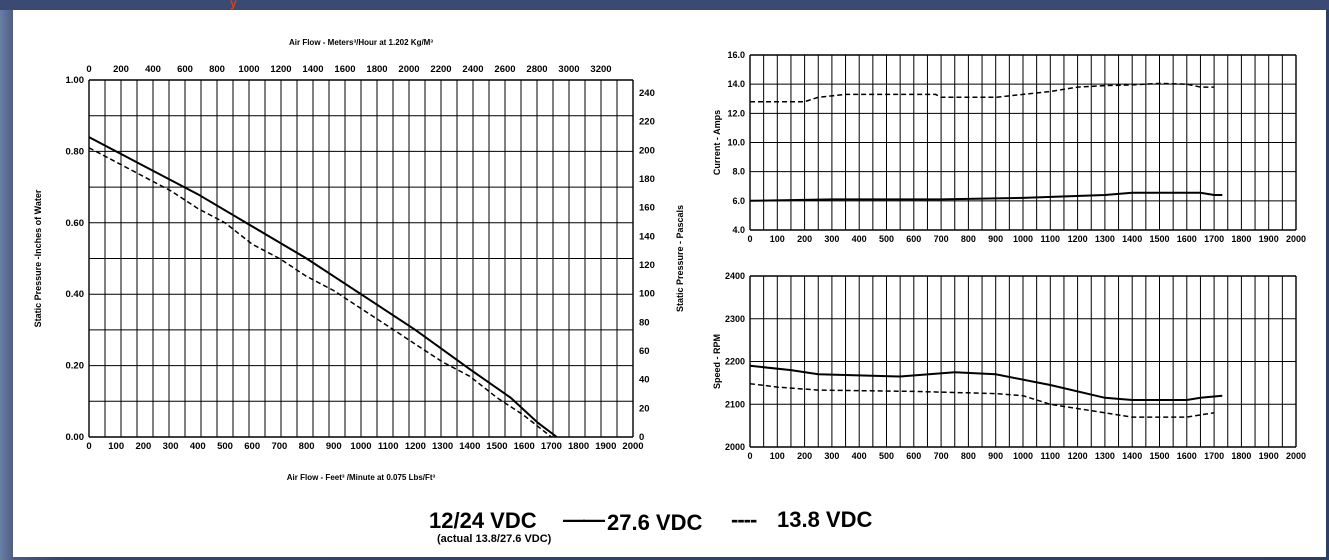  I want to click on top-tick-label: 2200, so click(440, 69).